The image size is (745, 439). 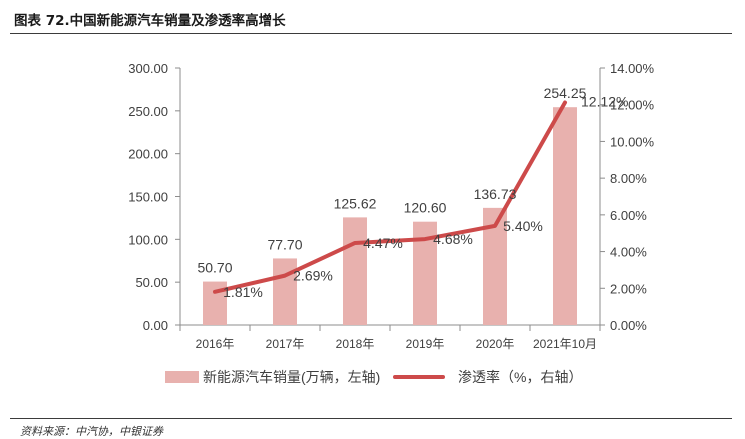 I want to click on x-axis-tick-label: 2018年, so click(x=355, y=344).